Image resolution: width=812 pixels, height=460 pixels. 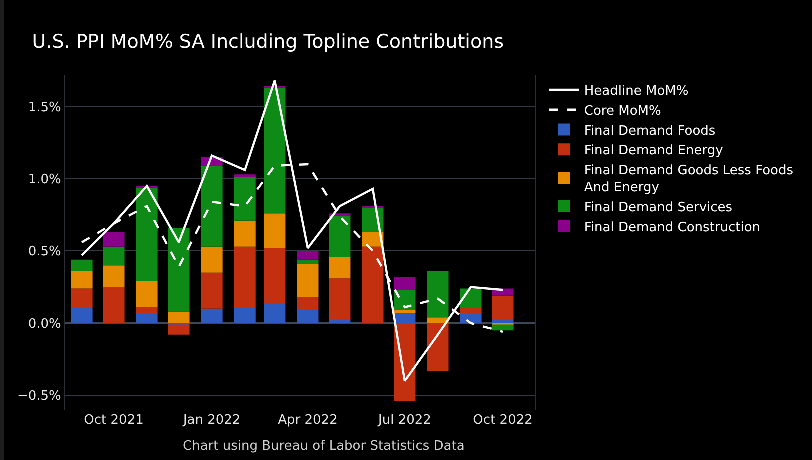 What do you see at coordinates (308, 420) in the screenshot?
I see `x-tick-label: Apr 2022` at bounding box center [308, 420].